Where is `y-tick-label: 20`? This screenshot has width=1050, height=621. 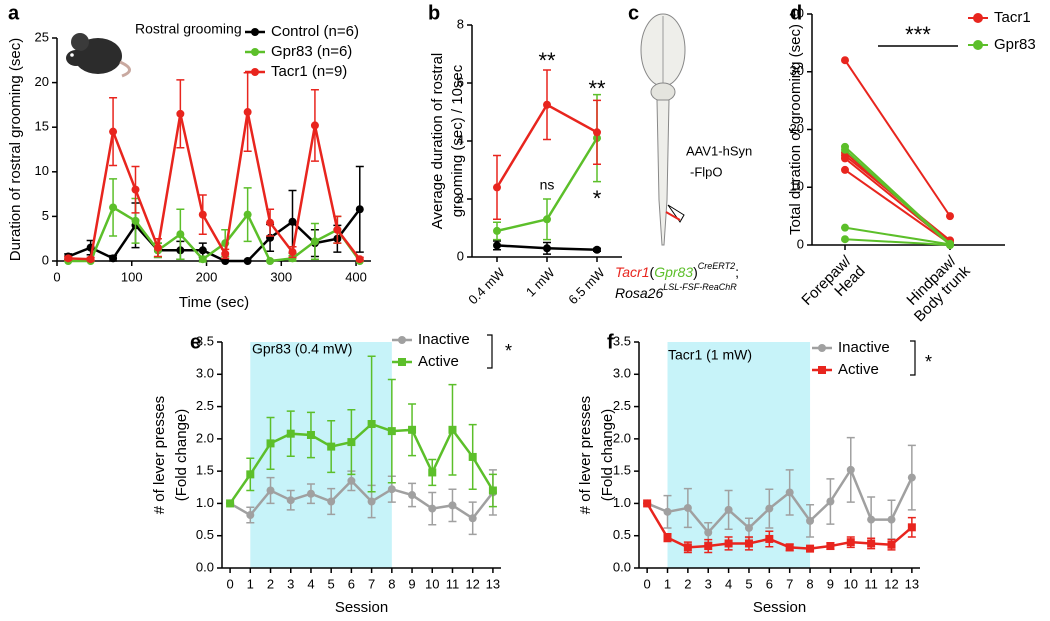 y-tick-label: 20 is located at coordinates (42, 81).